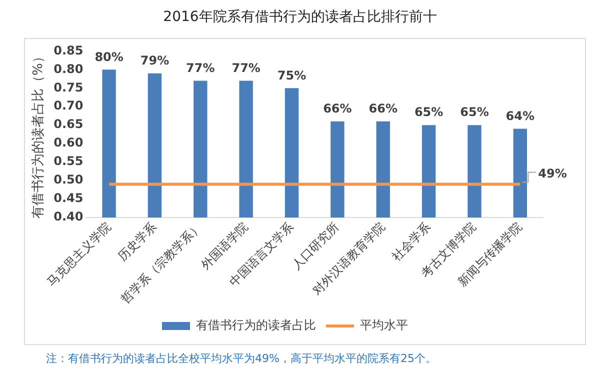 The image size is (600, 375). Describe the element at coordinates (552, 173) in the screenshot. I see `data-label: 49%` at that location.